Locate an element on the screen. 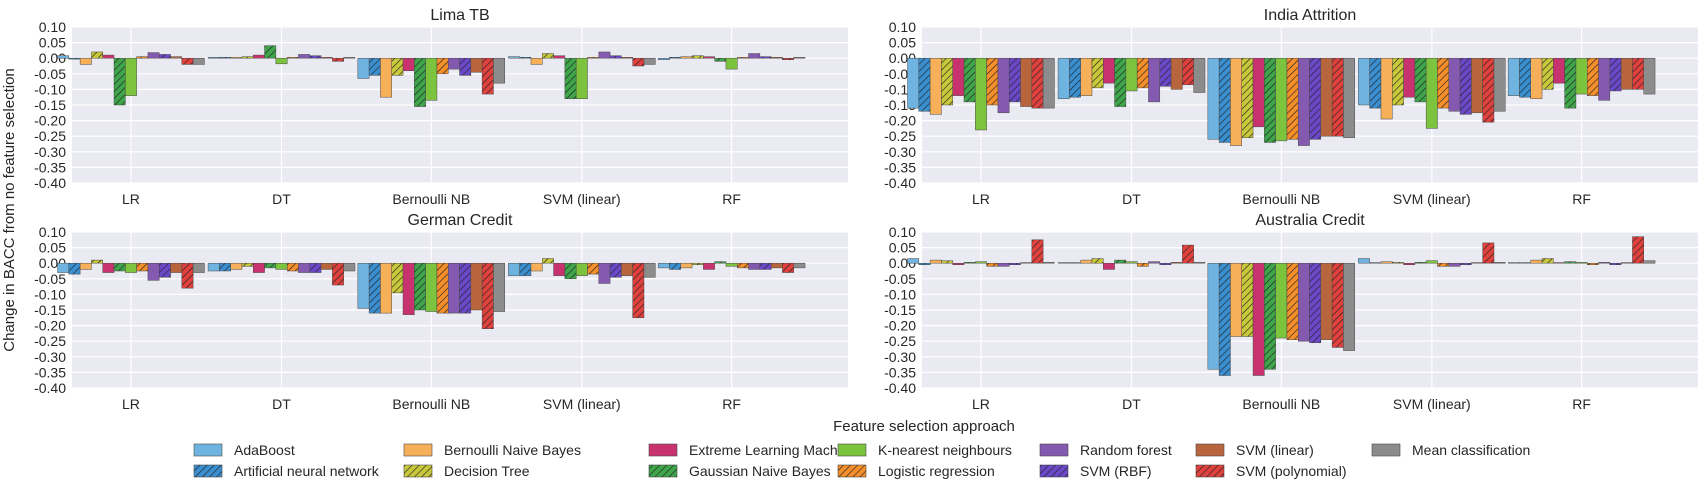 The width and height of the screenshot is (1702, 488). bar-svm-linear-mean-classification is located at coordinates (1499, 84).